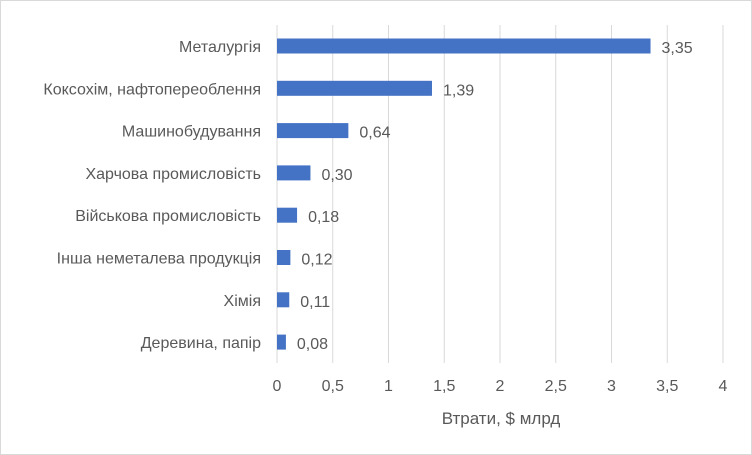  I want to click on category-label: Харчова промисловість, so click(173, 174).